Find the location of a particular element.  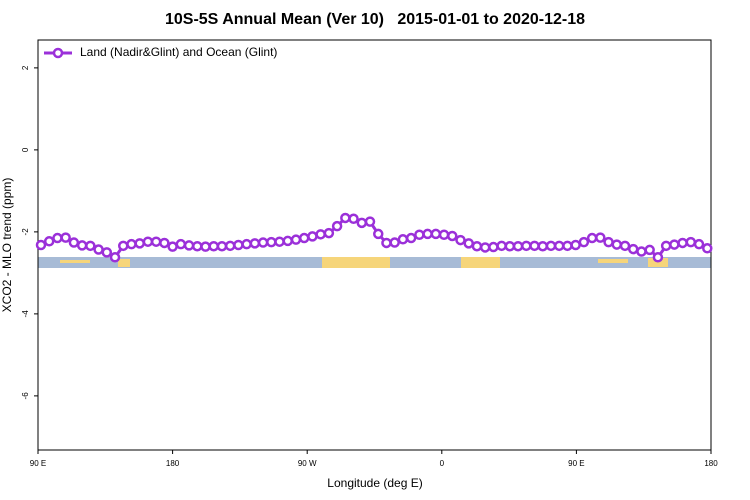

x-tick-label: 90 W is located at coordinates (307, 463).